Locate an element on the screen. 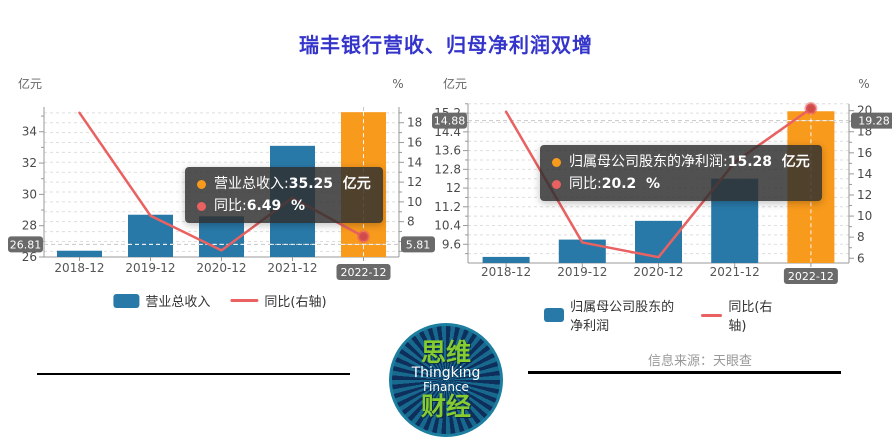 Image resolution: width=892 pixels, height=438 pixels. tooltip-profit-chart: 归属母公司股东的净利润: 15.28 亿元 同比: 20.2 % is located at coordinates (681, 173).